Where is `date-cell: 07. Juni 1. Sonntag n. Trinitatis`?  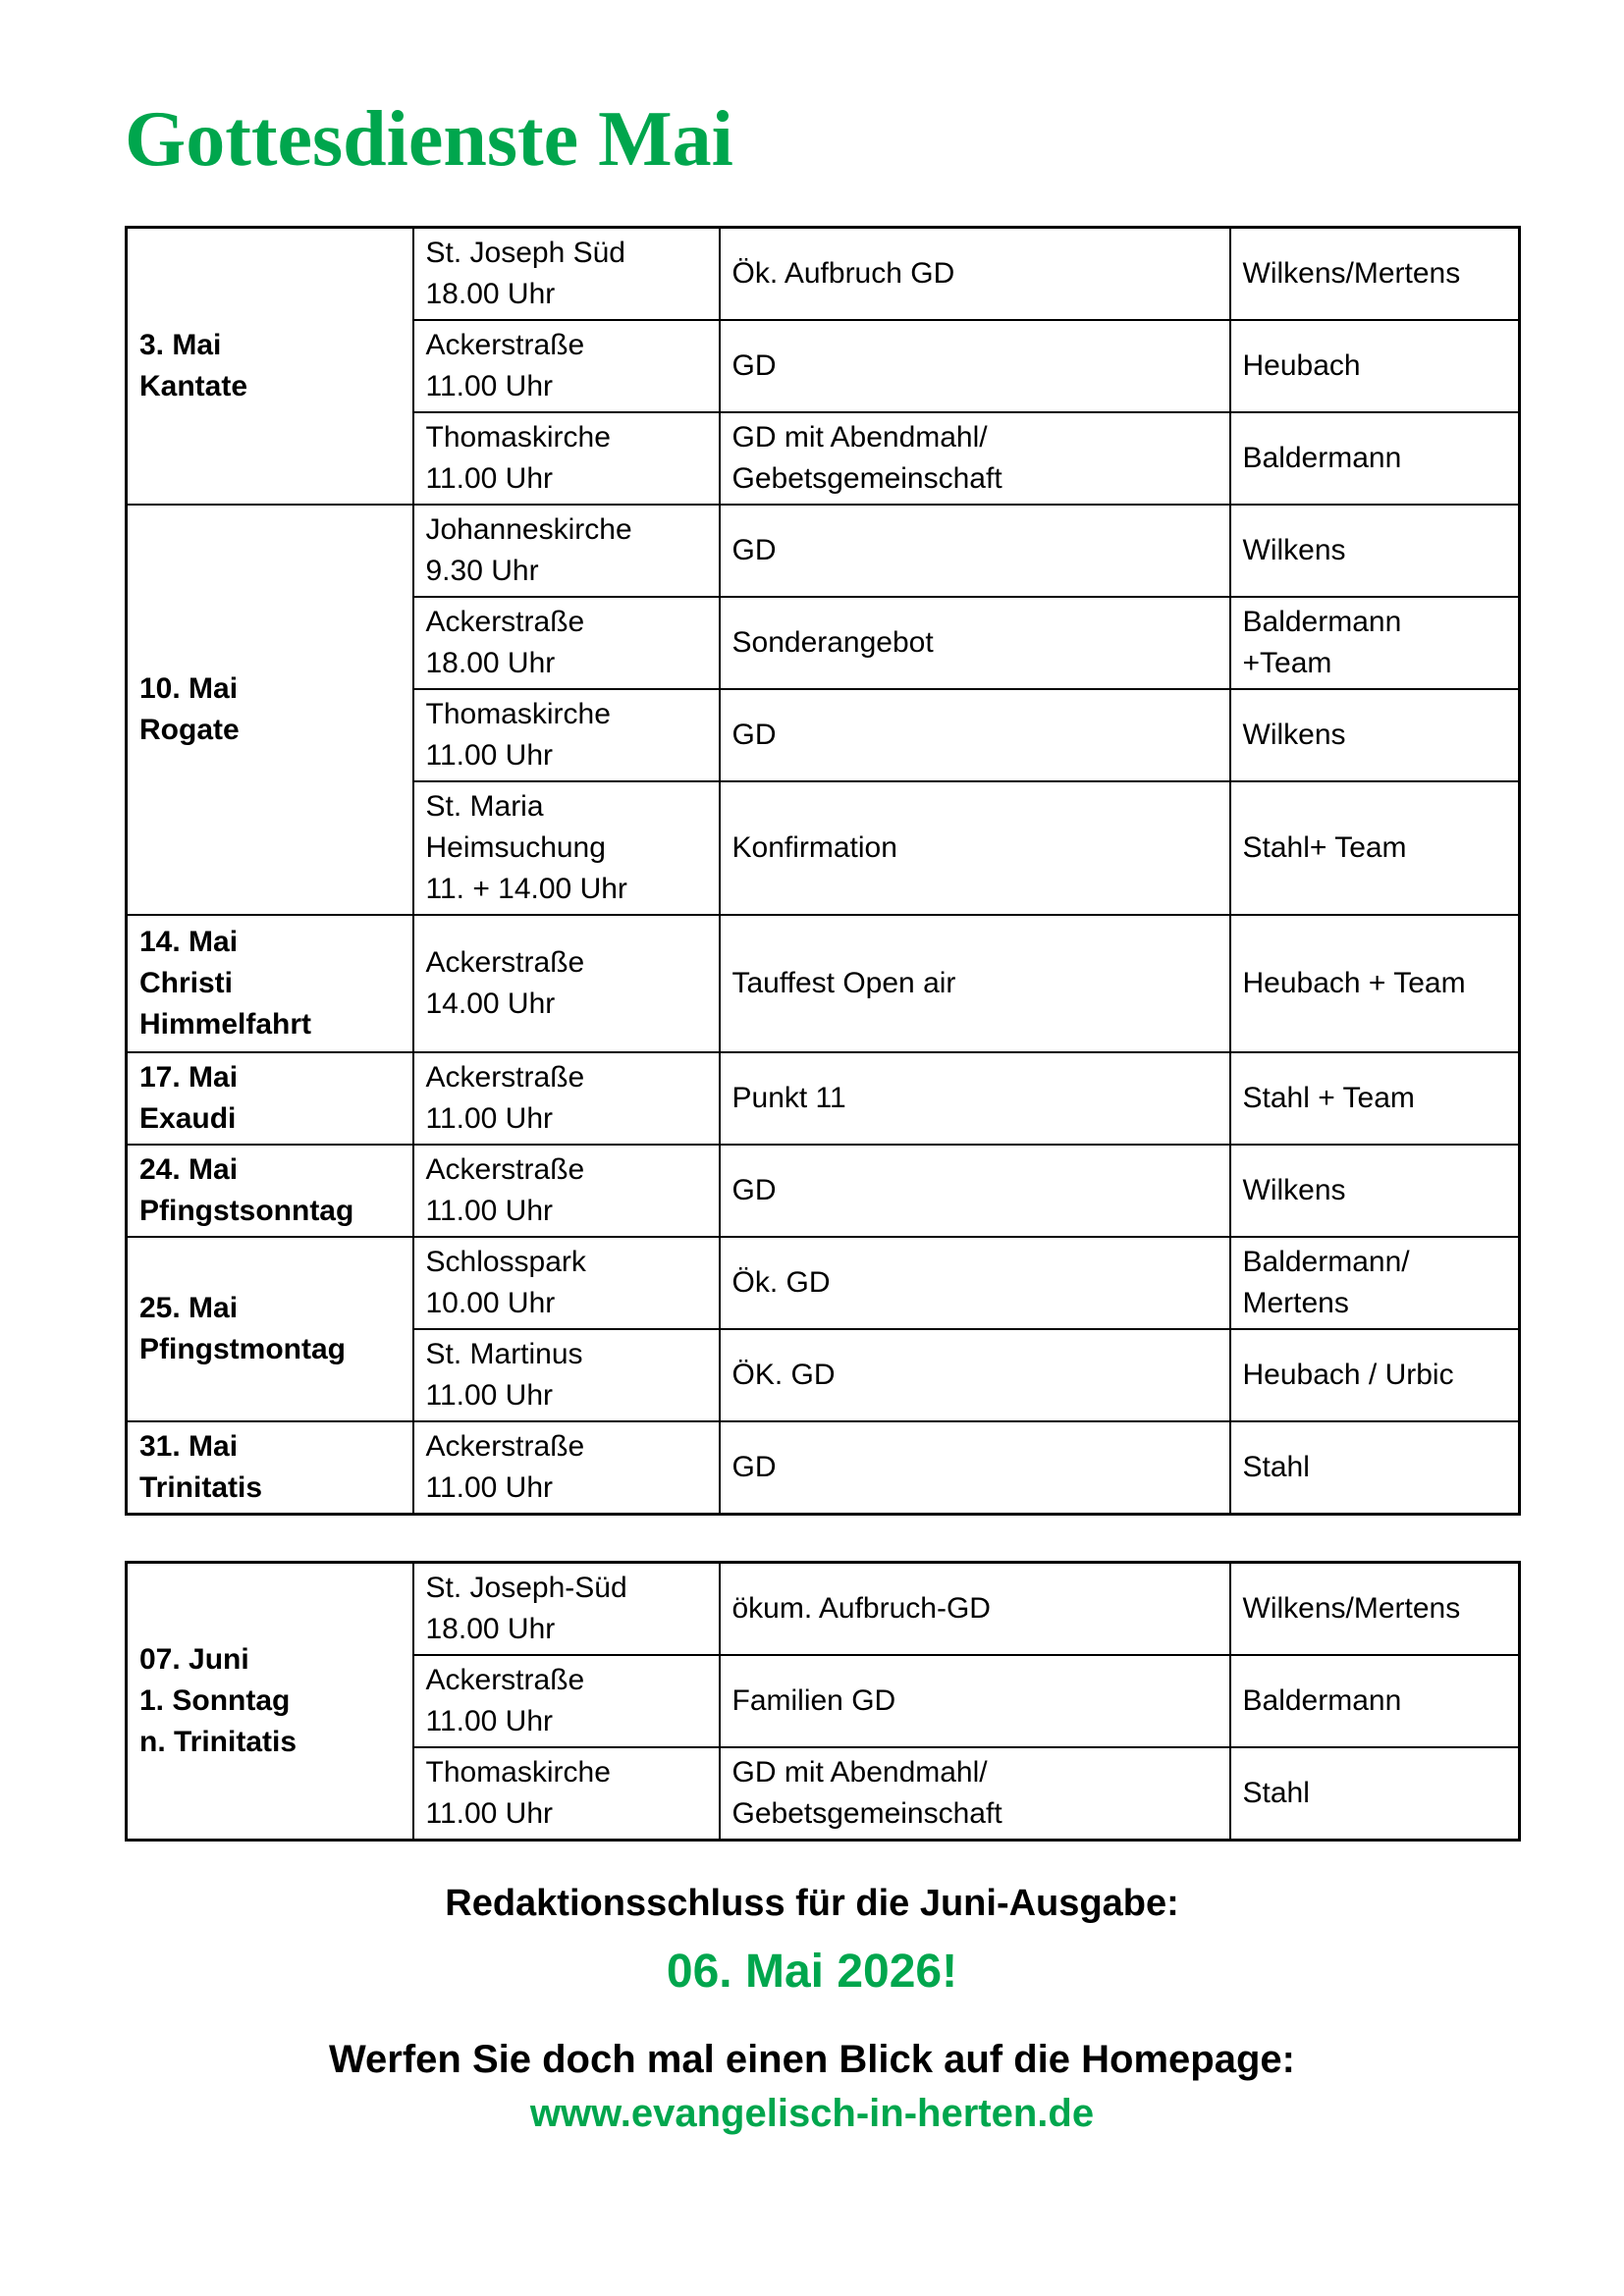
date-cell: 07. Juni 1. Sonntag n. Trinitatis is located at coordinates (269, 1701).